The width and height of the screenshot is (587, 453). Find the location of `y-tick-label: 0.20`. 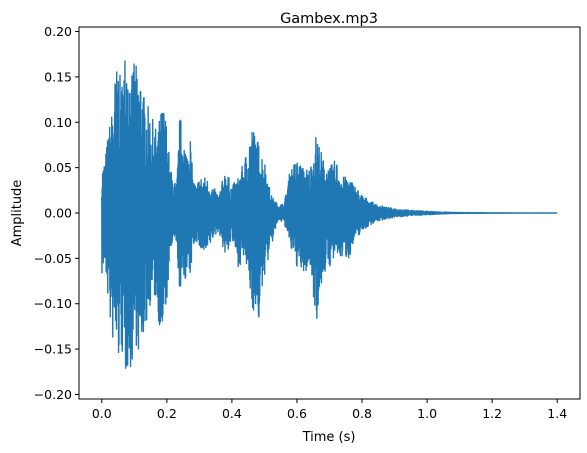

y-tick-label: 0.20 is located at coordinates (58, 31).